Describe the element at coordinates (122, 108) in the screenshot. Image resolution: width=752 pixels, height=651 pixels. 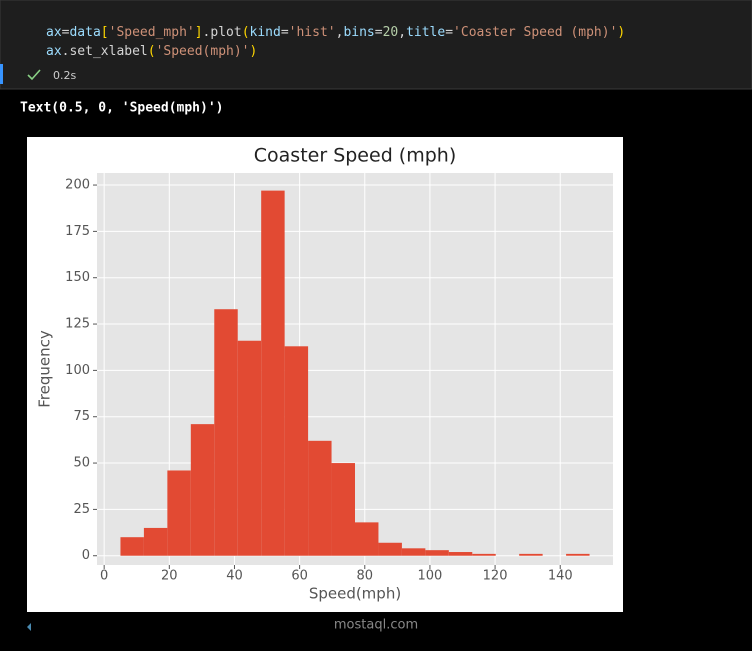
I see `output-text: Text(0.5, 0, 'Speed(mph)')` at that location.